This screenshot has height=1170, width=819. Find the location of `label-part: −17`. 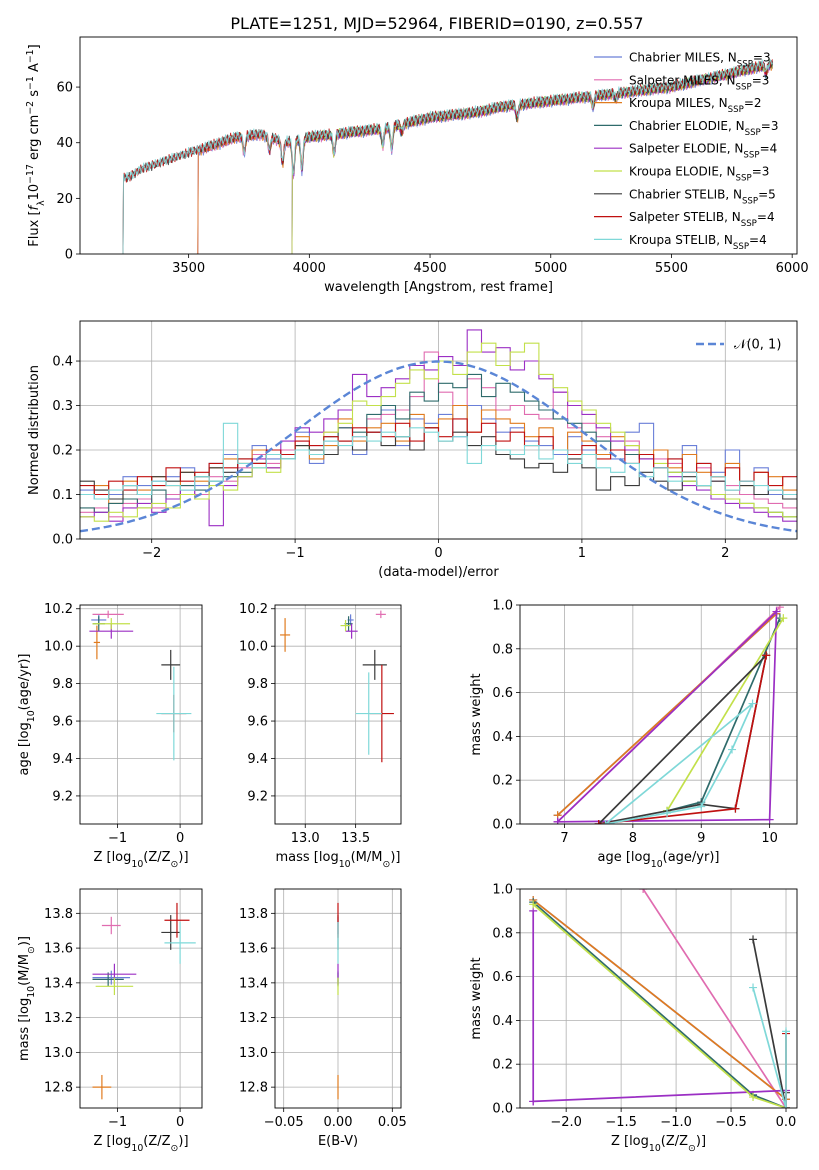

label-part: −17 is located at coordinates (30, 174).